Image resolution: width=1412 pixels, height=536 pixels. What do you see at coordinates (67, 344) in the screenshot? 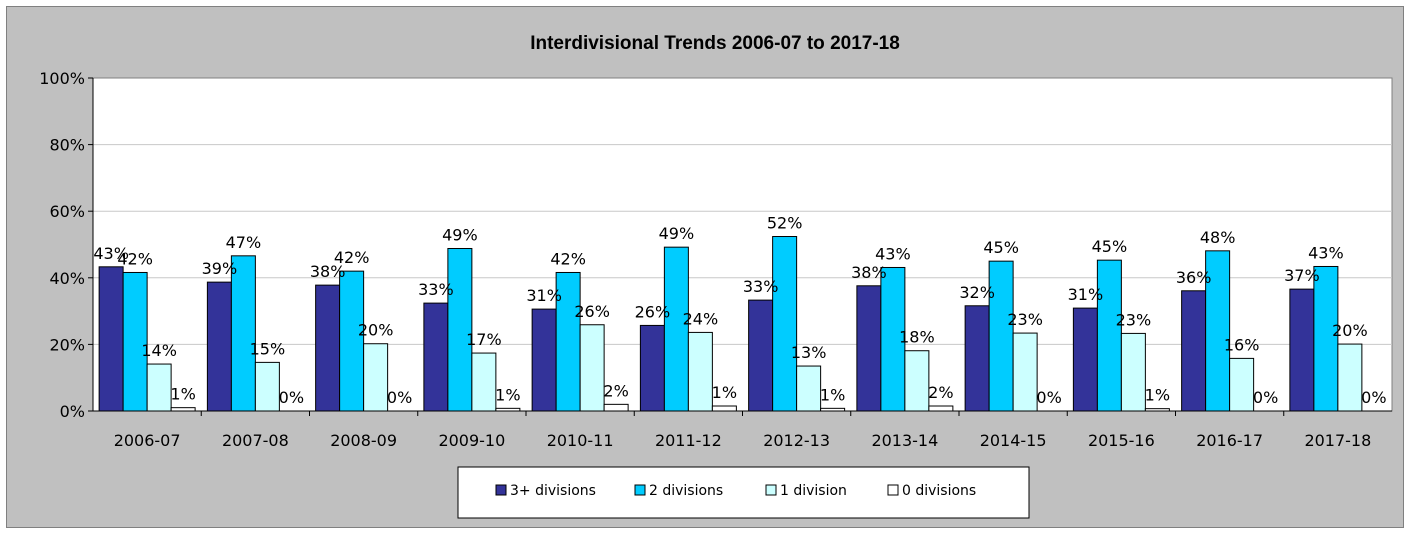
I see `y-tick-label: 20%` at bounding box center [67, 344].